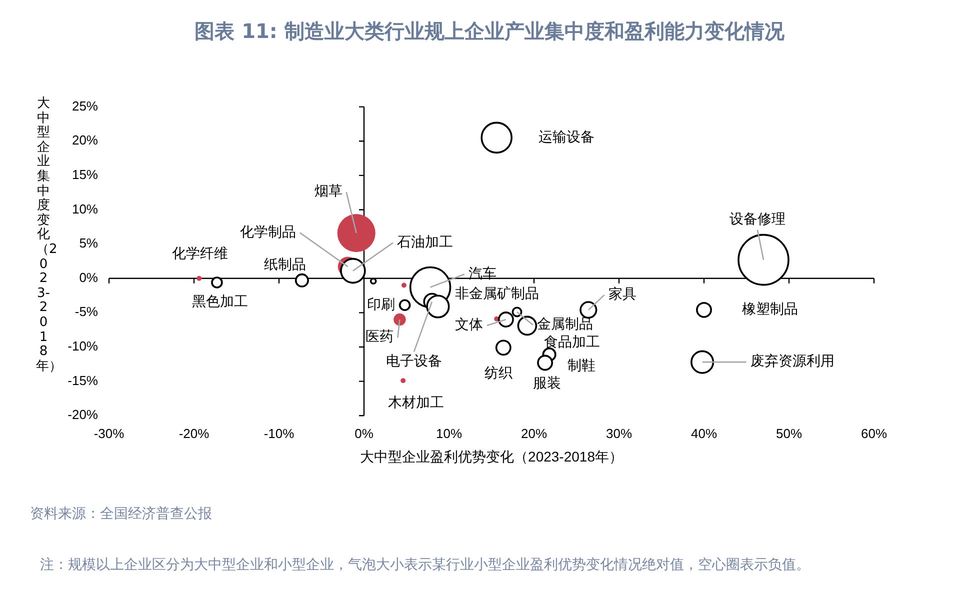 The image size is (979, 595). I want to click on x-tick-label: 20%, so click(534, 433).